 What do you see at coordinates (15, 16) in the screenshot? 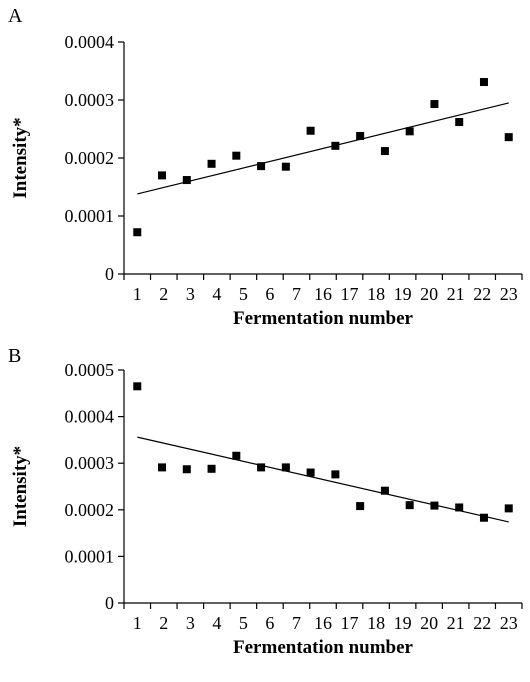
I see `panel-label: A` at bounding box center [15, 16].